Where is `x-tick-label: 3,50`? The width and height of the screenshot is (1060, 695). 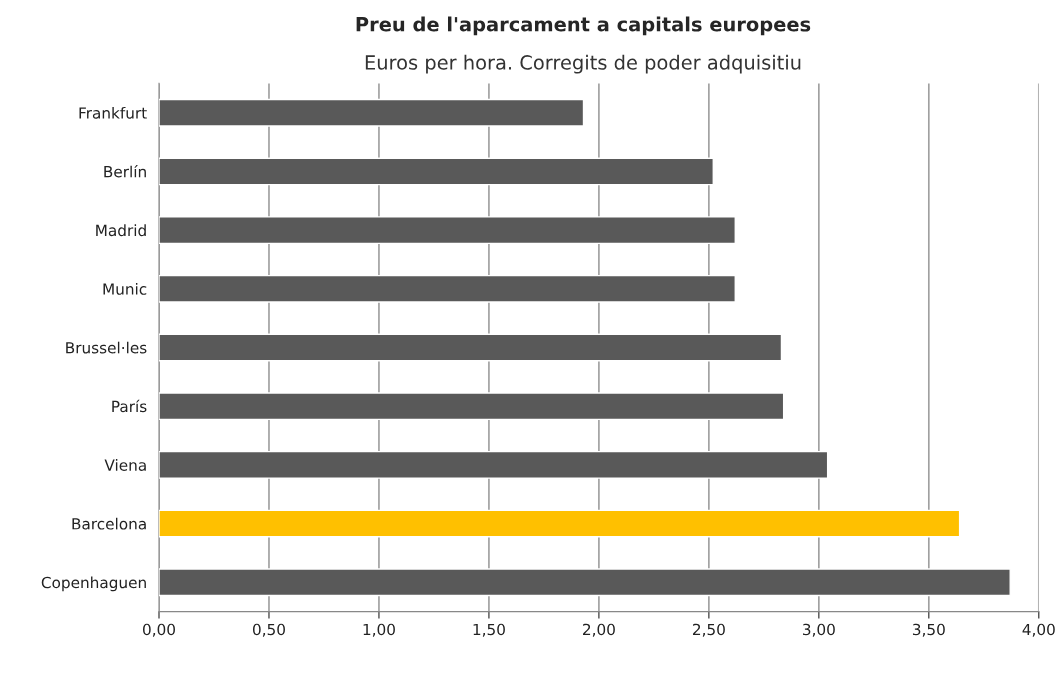
x-tick-label: 3,50 is located at coordinates (928, 630).